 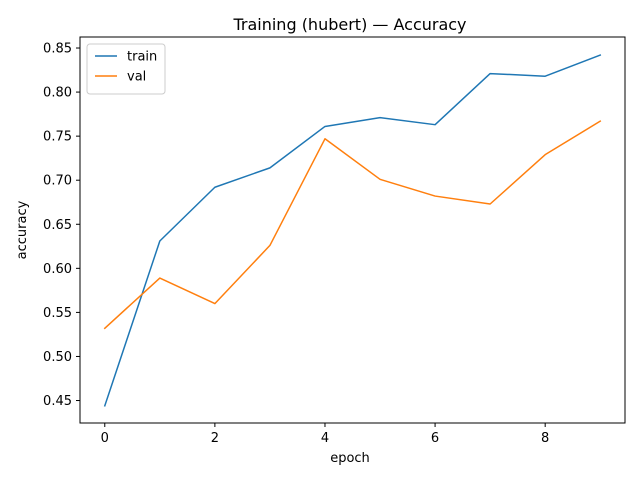 I want to click on x-tick-label: 8, so click(x=545, y=438).